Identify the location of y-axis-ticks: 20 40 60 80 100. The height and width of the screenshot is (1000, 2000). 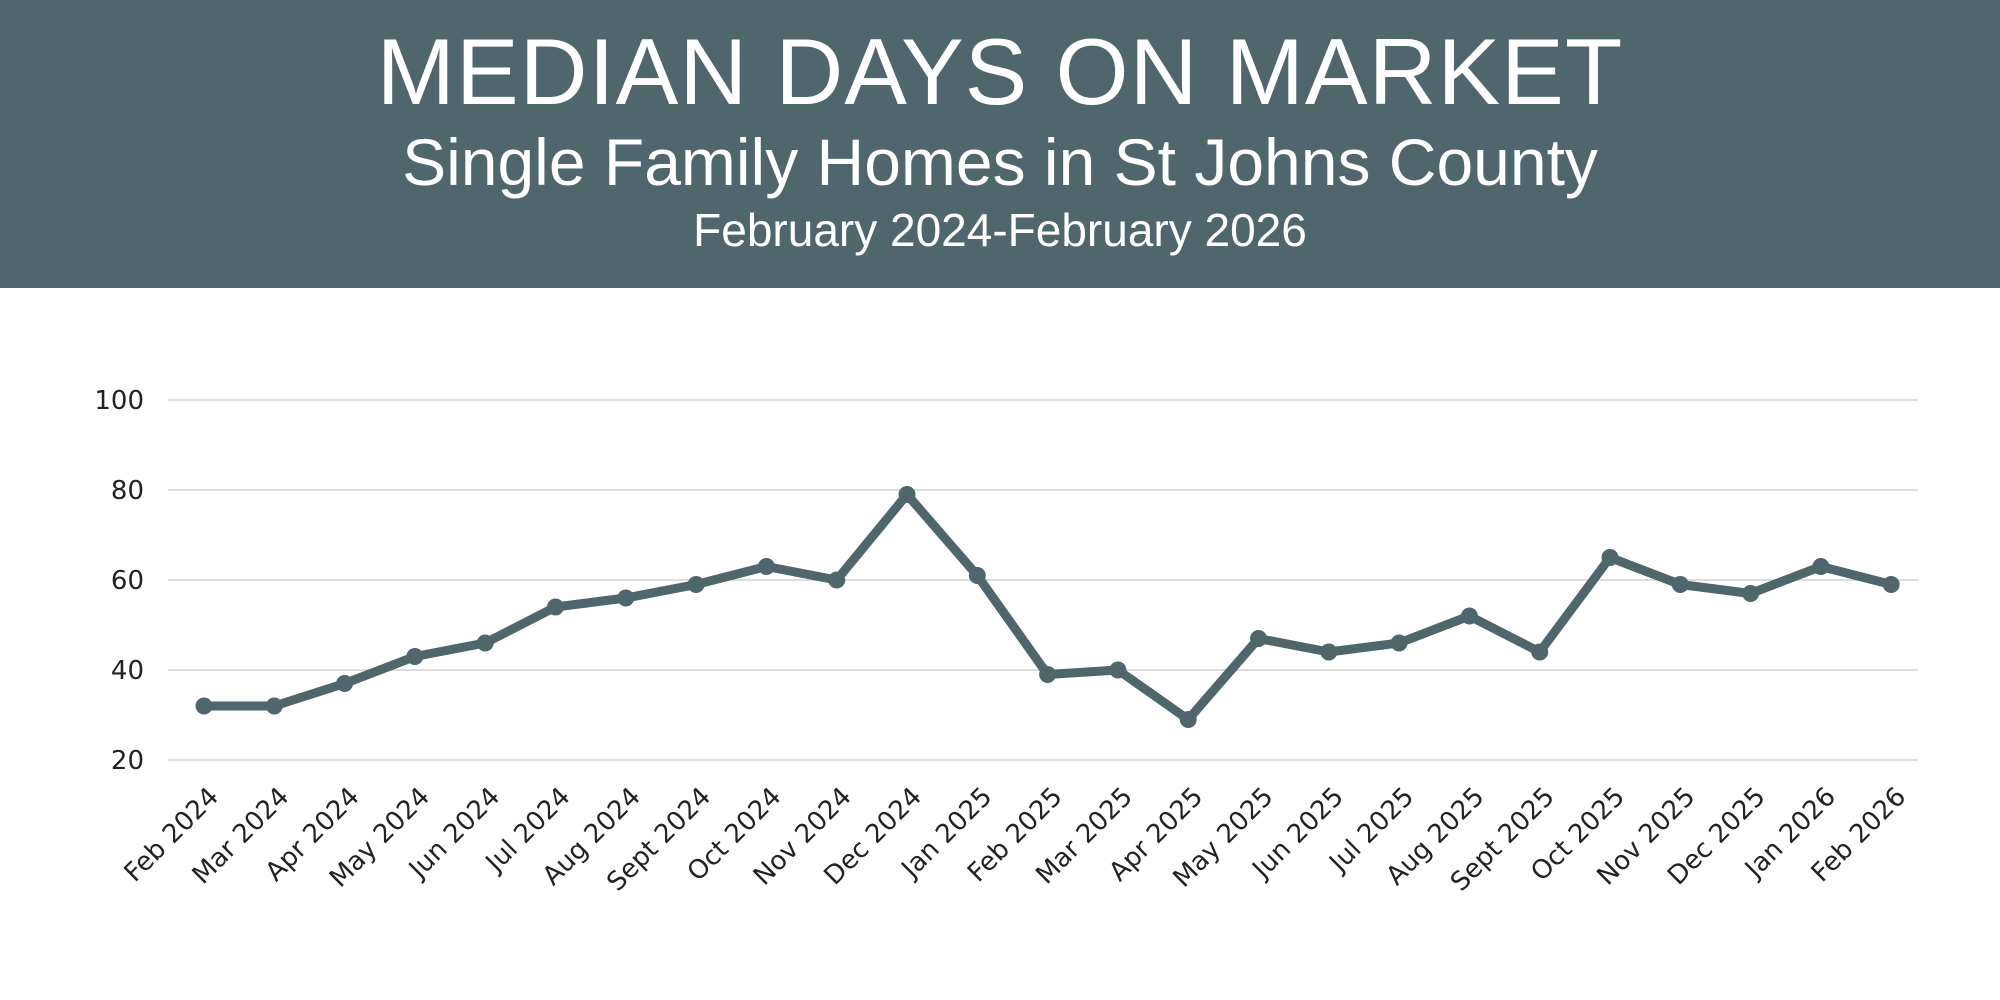
(119, 581).